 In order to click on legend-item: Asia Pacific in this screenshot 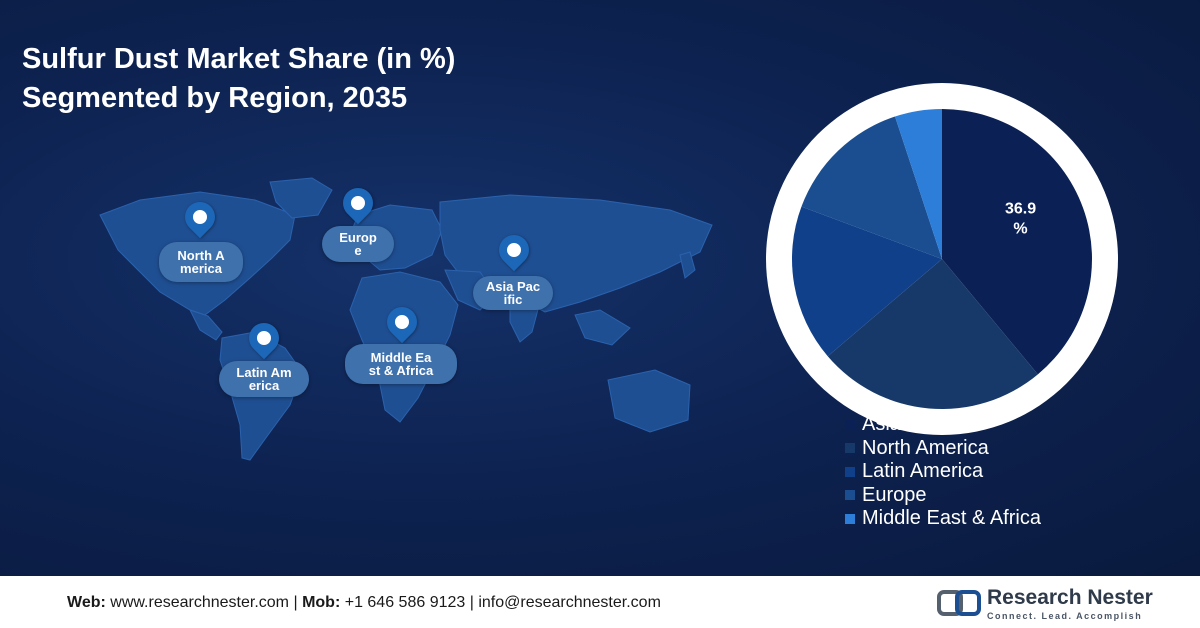, I will do `click(943, 425)`.